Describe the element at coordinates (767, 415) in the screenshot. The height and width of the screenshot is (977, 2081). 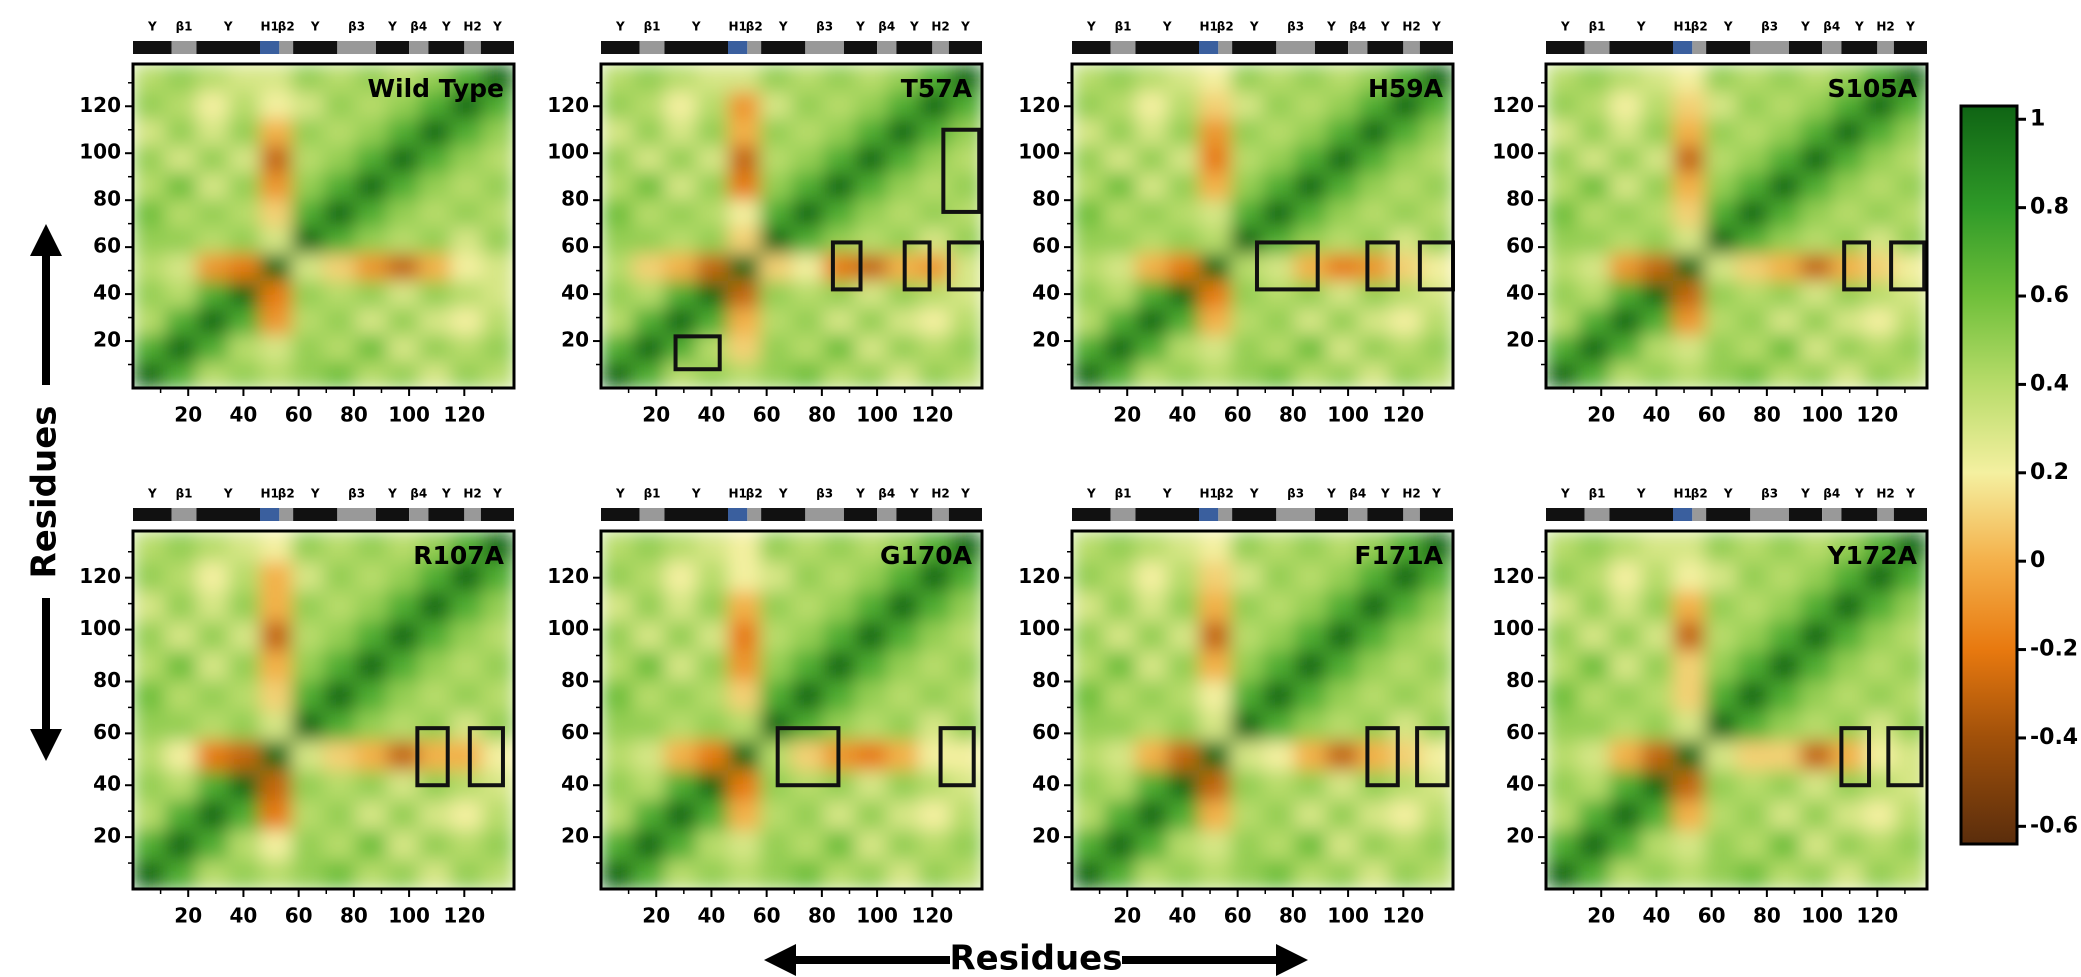
I see `x-tick-label: 60` at that location.